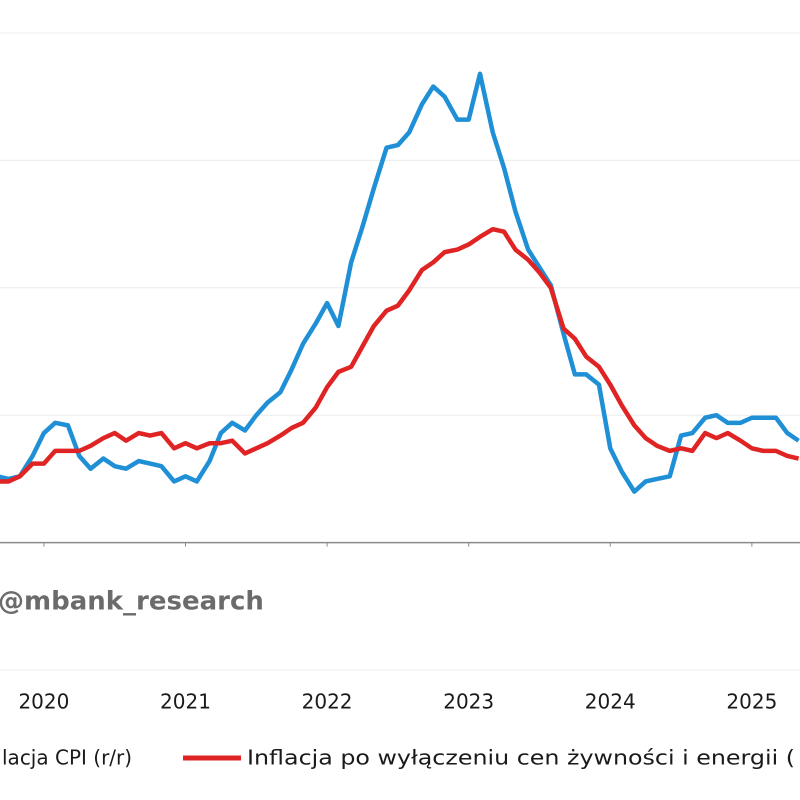 This screenshot has width=800, height=800. I want to click on x-tick-label: 2021, so click(185, 702).